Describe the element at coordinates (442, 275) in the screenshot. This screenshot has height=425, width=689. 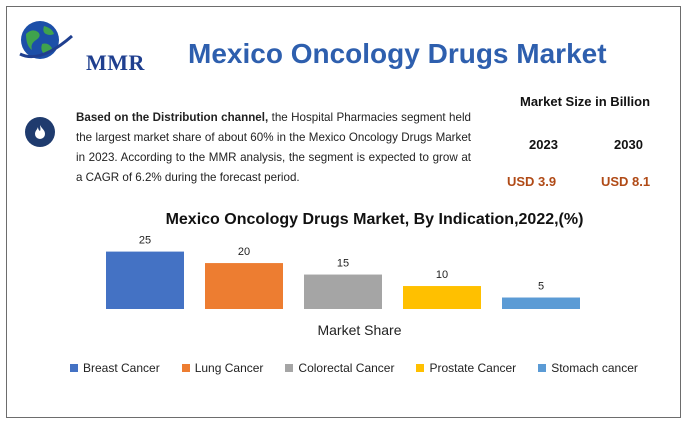
I see `data-label: 10` at that location.